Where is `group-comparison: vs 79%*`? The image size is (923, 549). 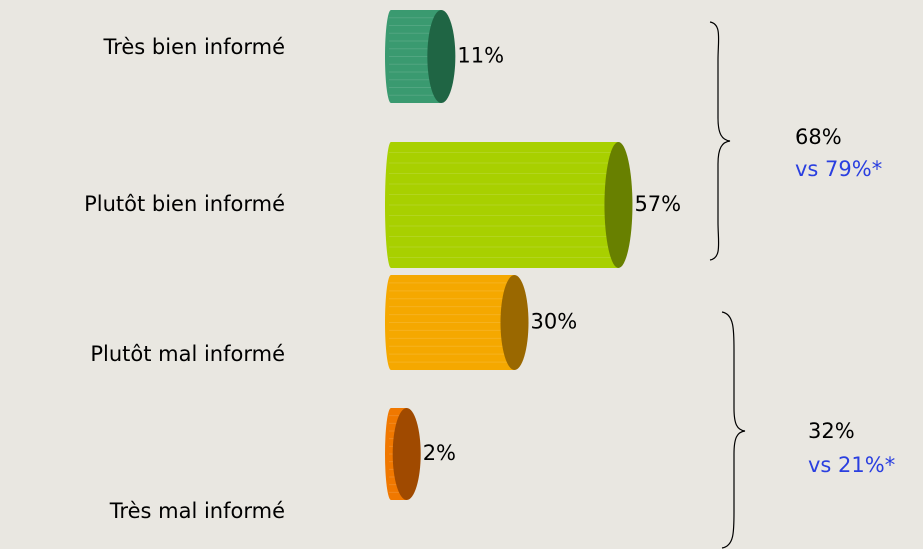 group-comparison: vs 79%* is located at coordinates (838, 169).